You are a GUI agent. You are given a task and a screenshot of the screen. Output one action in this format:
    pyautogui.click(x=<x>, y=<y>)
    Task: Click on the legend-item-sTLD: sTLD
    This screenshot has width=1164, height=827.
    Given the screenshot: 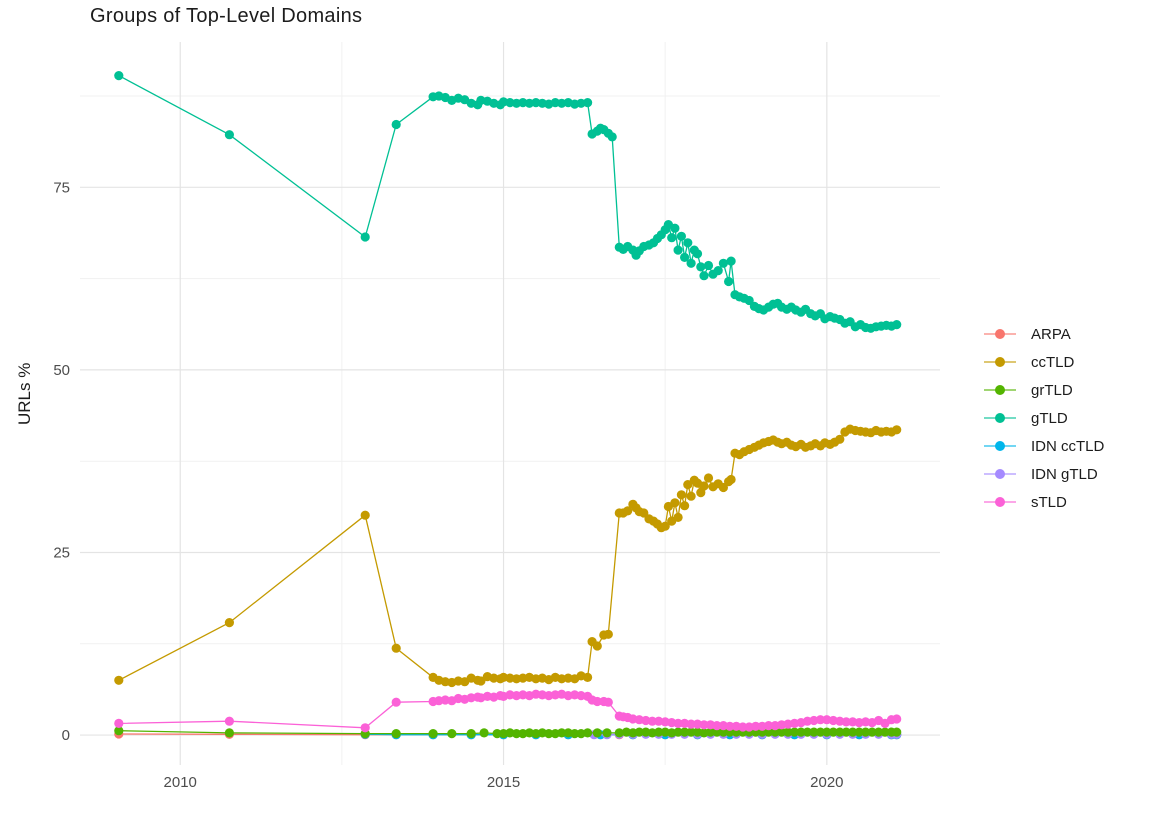 What is the action you would take?
    pyautogui.click(x=1043, y=502)
    